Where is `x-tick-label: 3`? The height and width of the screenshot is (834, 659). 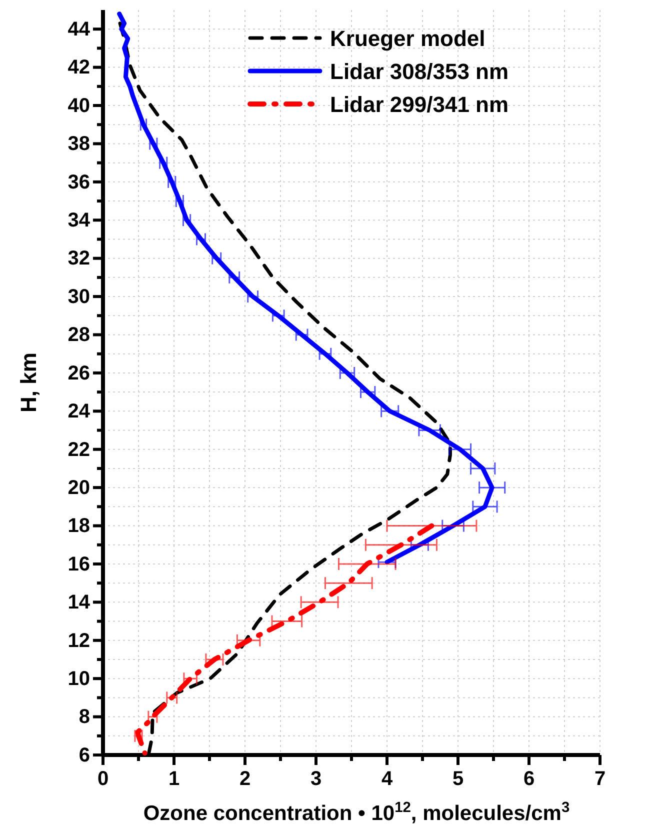 x-tick-label: 3 is located at coordinates (316, 779).